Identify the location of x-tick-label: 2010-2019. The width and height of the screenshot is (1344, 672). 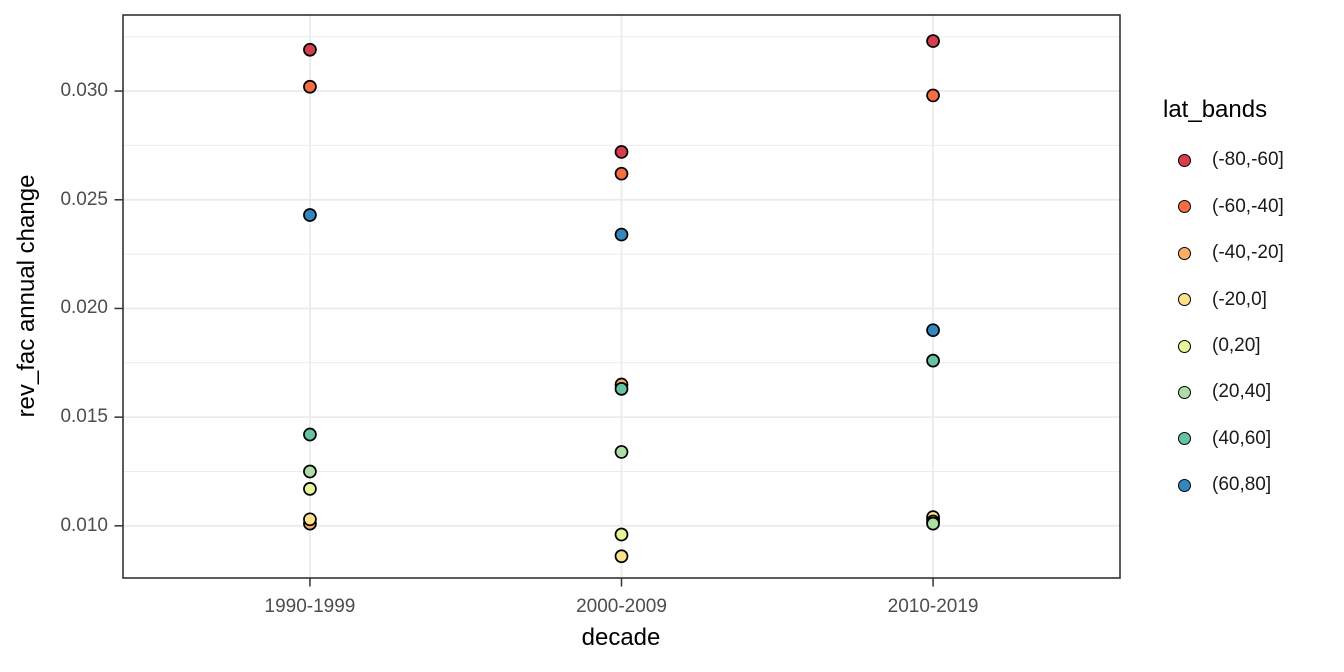
(933, 606).